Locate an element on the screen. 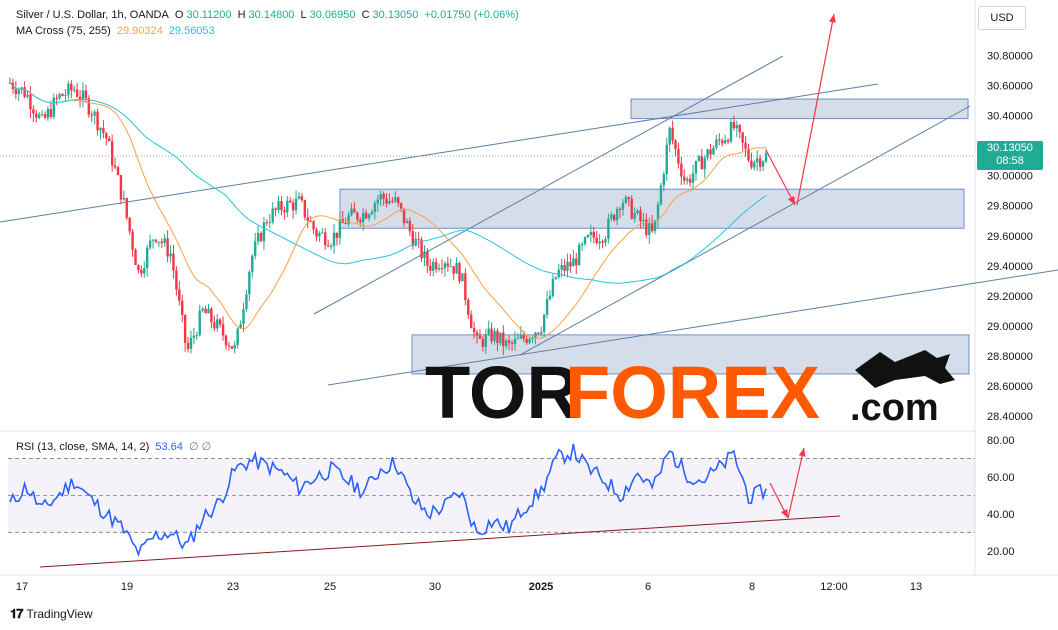 This screenshot has width=1058, height=630. time-tick-label: 17 is located at coordinates (22, 587).